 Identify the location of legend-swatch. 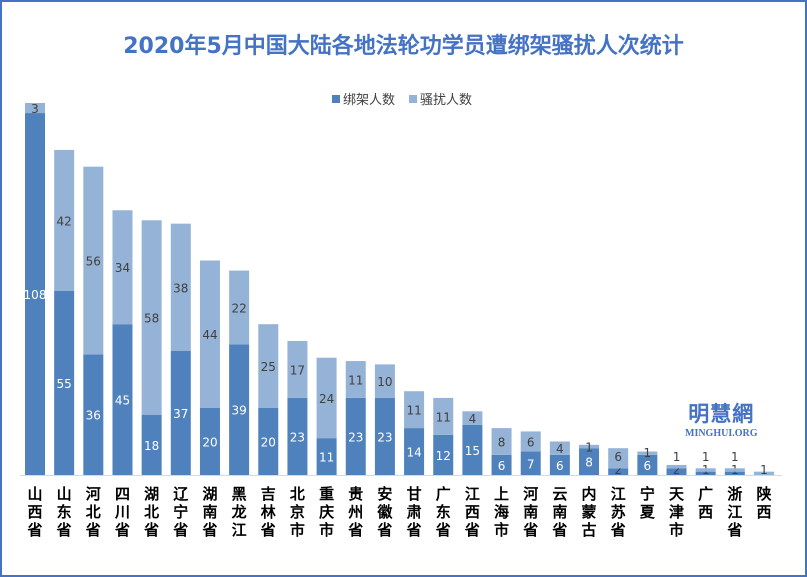
(413, 98).